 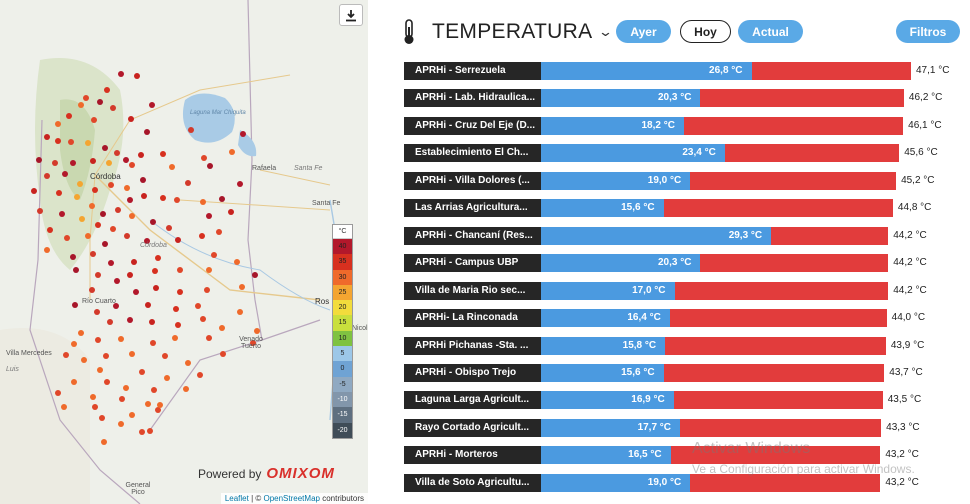 I want to click on hoy-button: Hoy, so click(x=705, y=31).